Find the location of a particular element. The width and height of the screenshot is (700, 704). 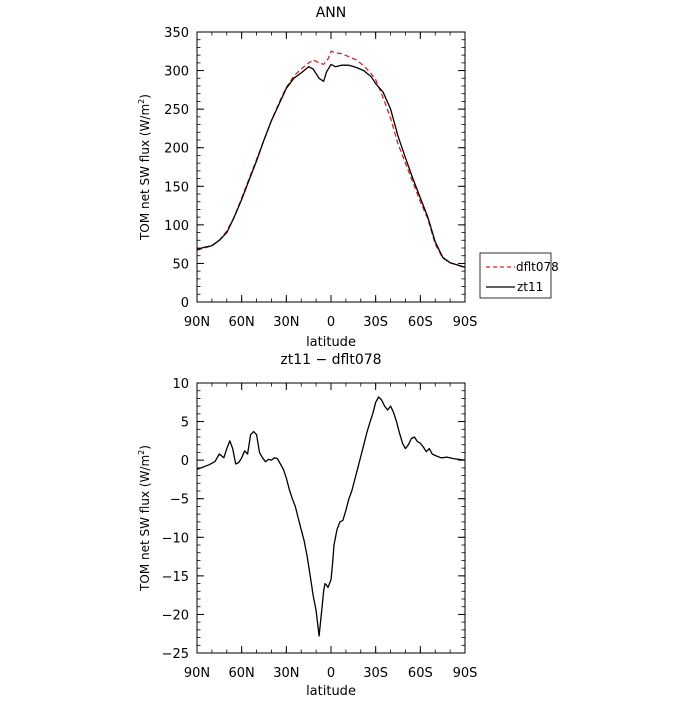

top-y-axis-label: TOM net SW flux (W/m2) is located at coordinates (144, 167).